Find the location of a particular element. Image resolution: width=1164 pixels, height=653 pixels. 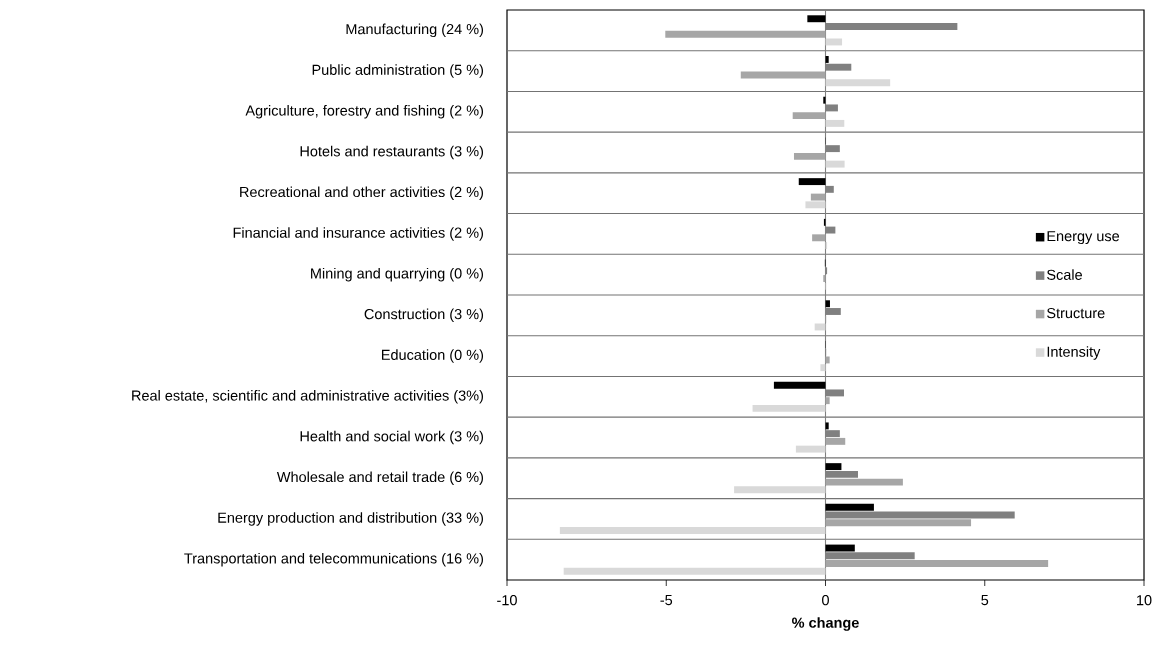

y-tick-label: Wholesale and retail trade (6 %) is located at coordinates (380, 478).